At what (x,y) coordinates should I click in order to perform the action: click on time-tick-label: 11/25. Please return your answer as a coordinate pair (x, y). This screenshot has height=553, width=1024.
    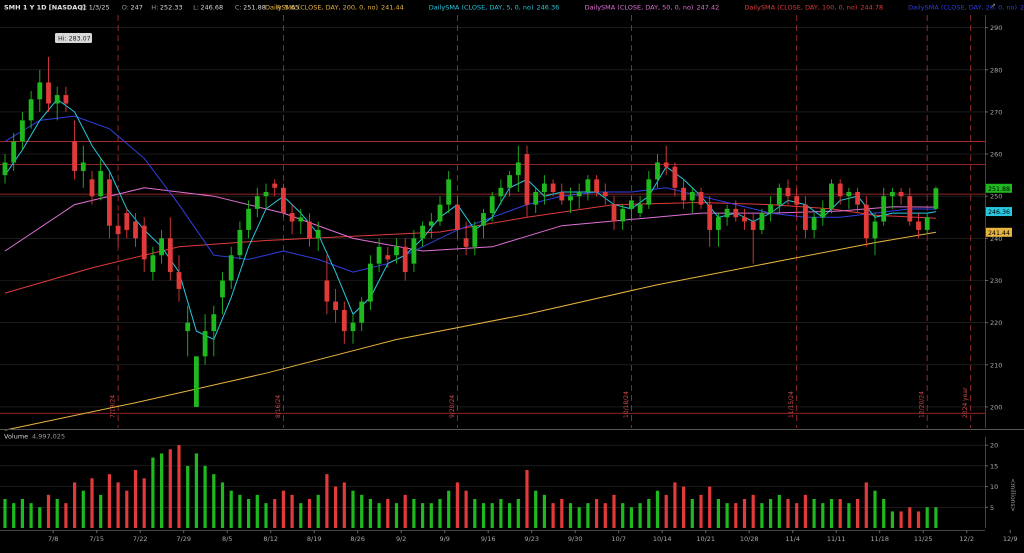
    Looking at the image, I should click on (923, 539).